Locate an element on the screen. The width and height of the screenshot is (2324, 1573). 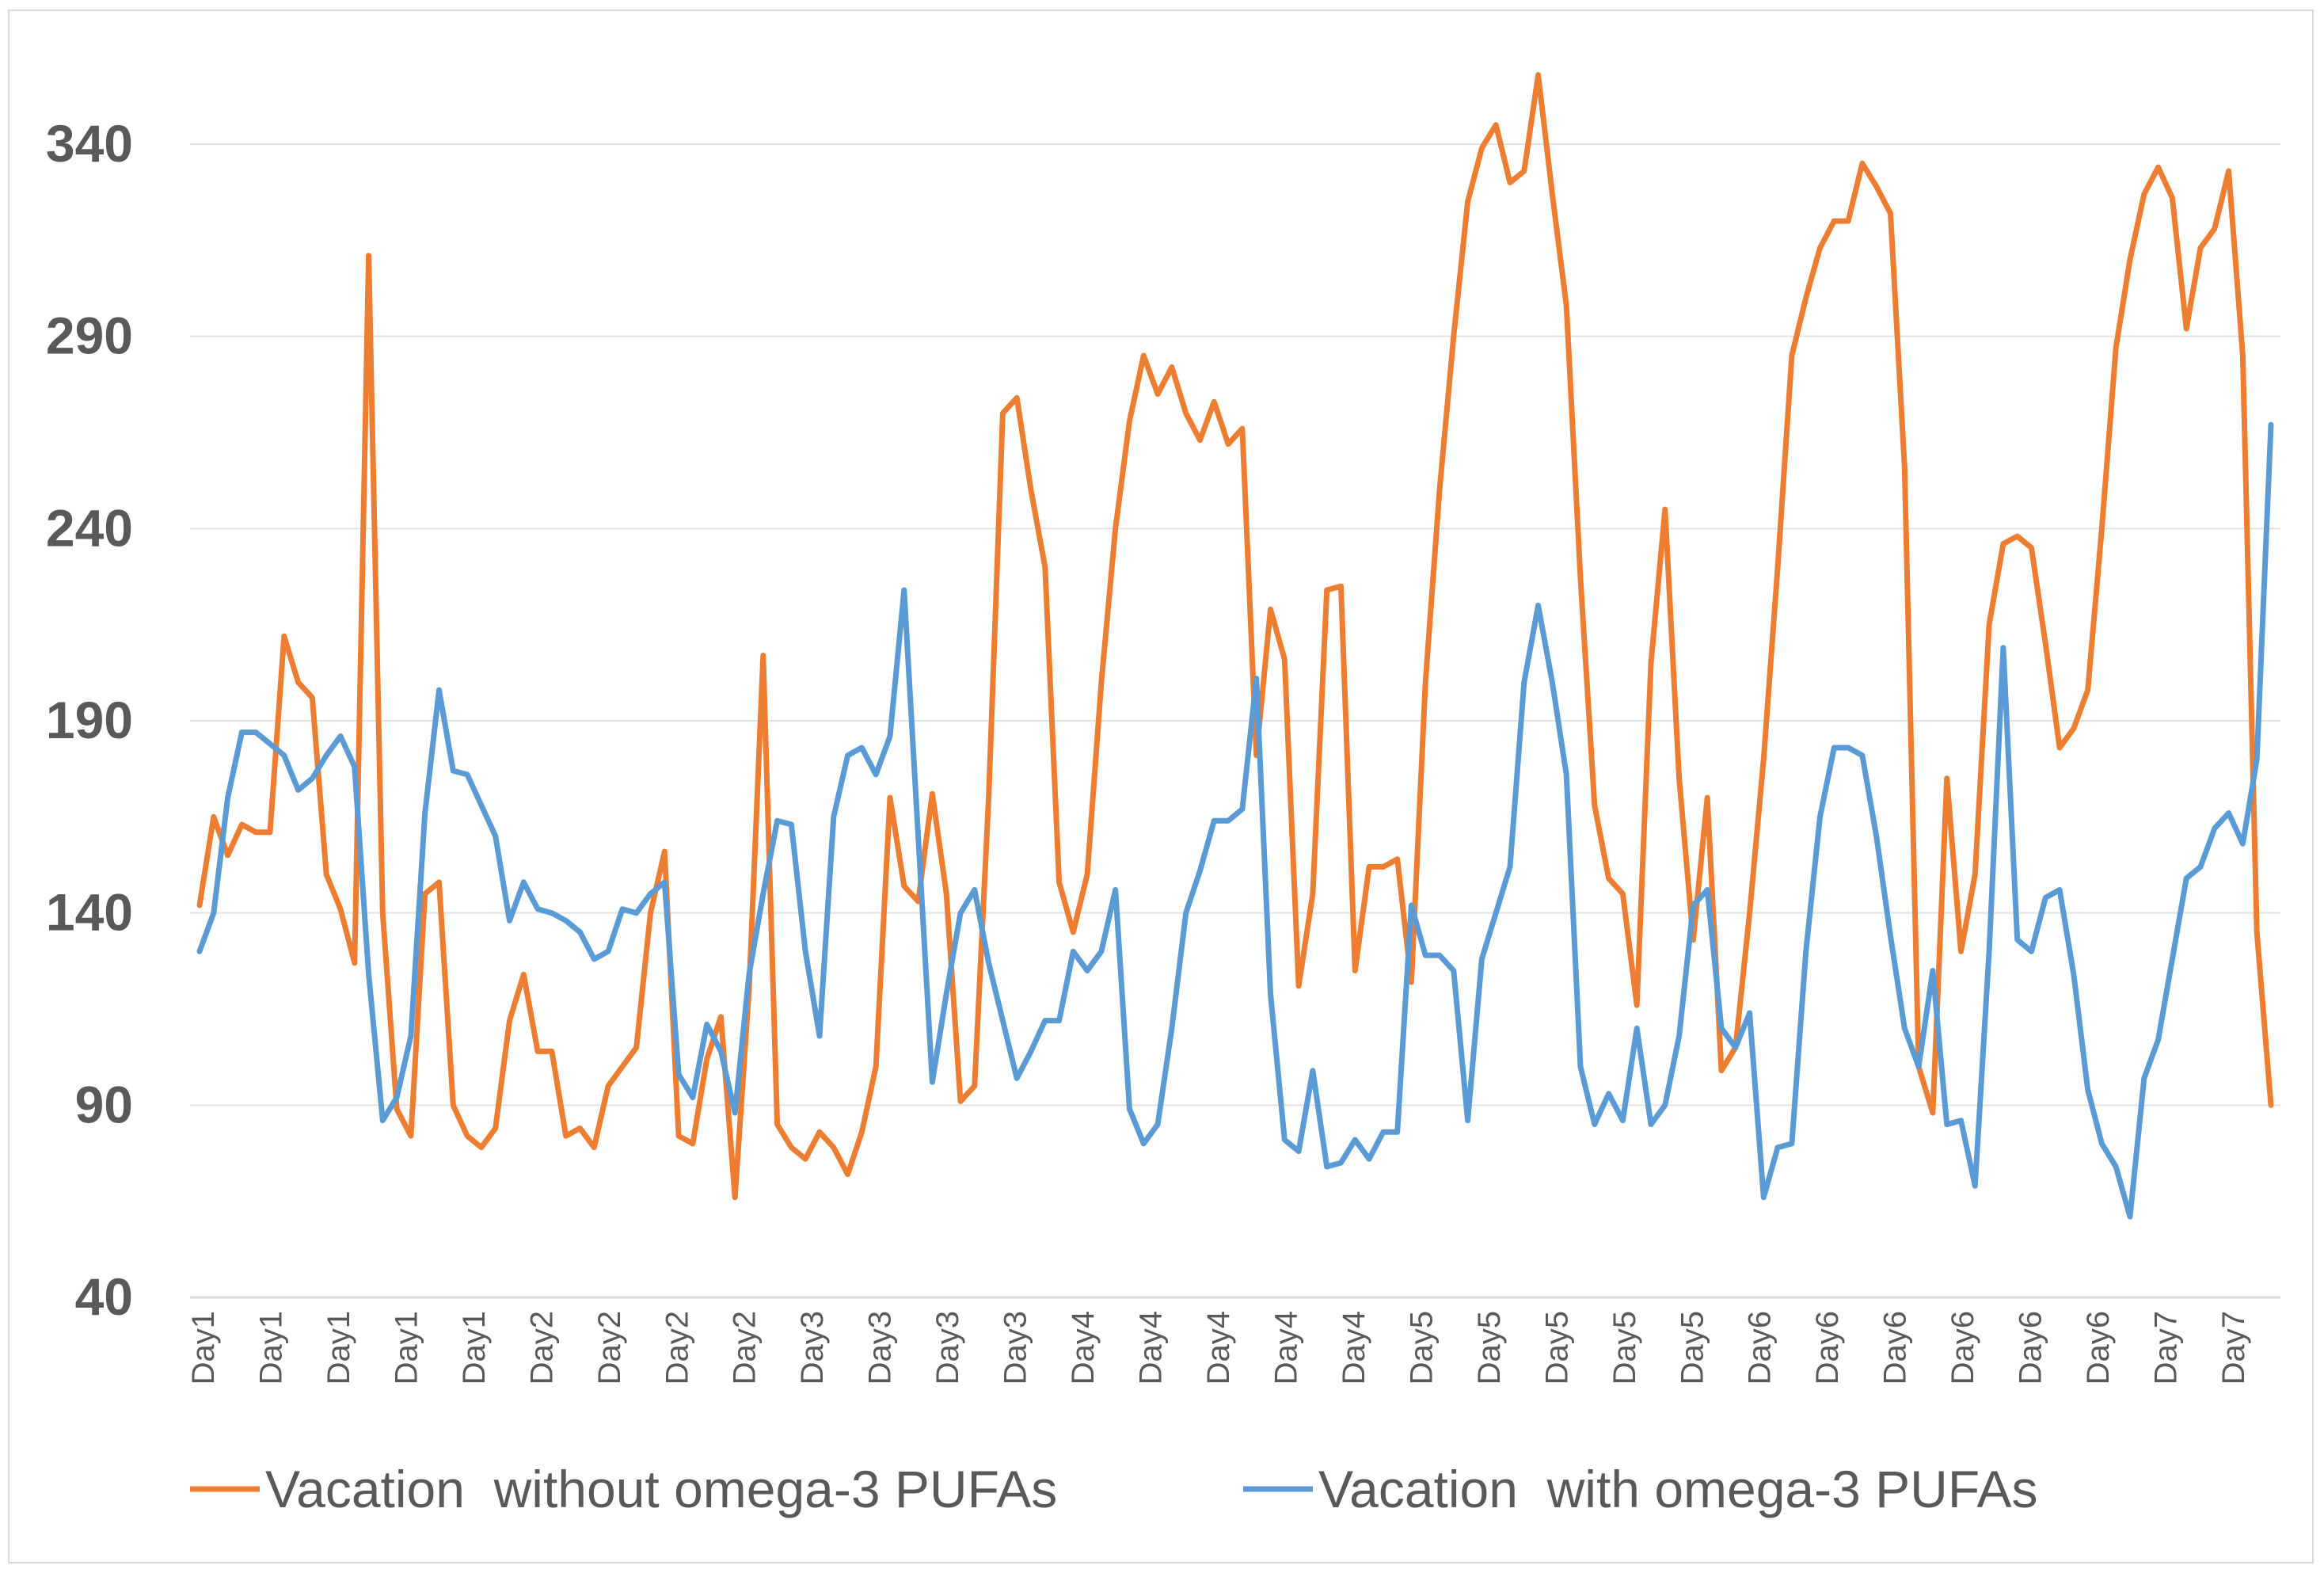
y-tick-label: 290 is located at coordinates (89, 336).